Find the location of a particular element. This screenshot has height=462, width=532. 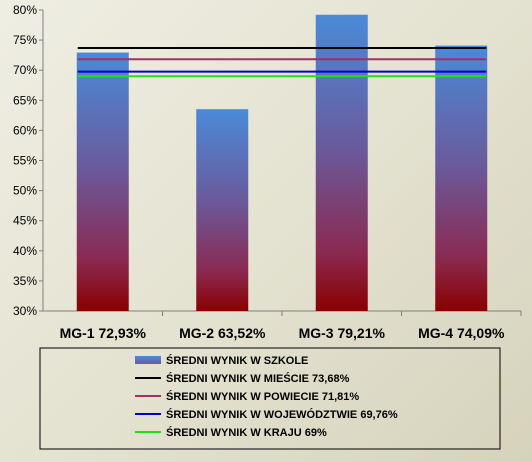

category-label: MG-1 72,93% is located at coordinates (103, 333).